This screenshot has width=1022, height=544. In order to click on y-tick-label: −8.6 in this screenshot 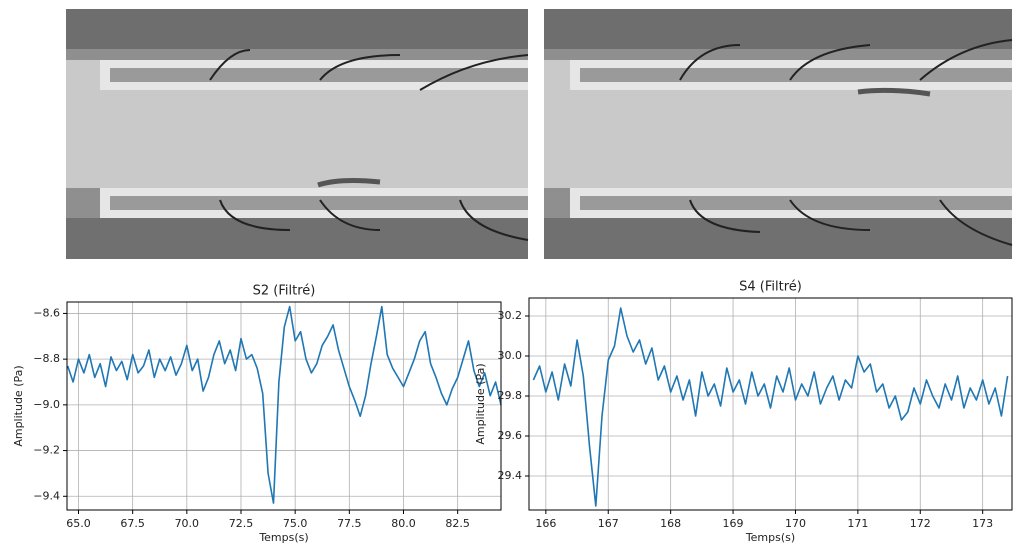, I will do `click(46, 312)`.